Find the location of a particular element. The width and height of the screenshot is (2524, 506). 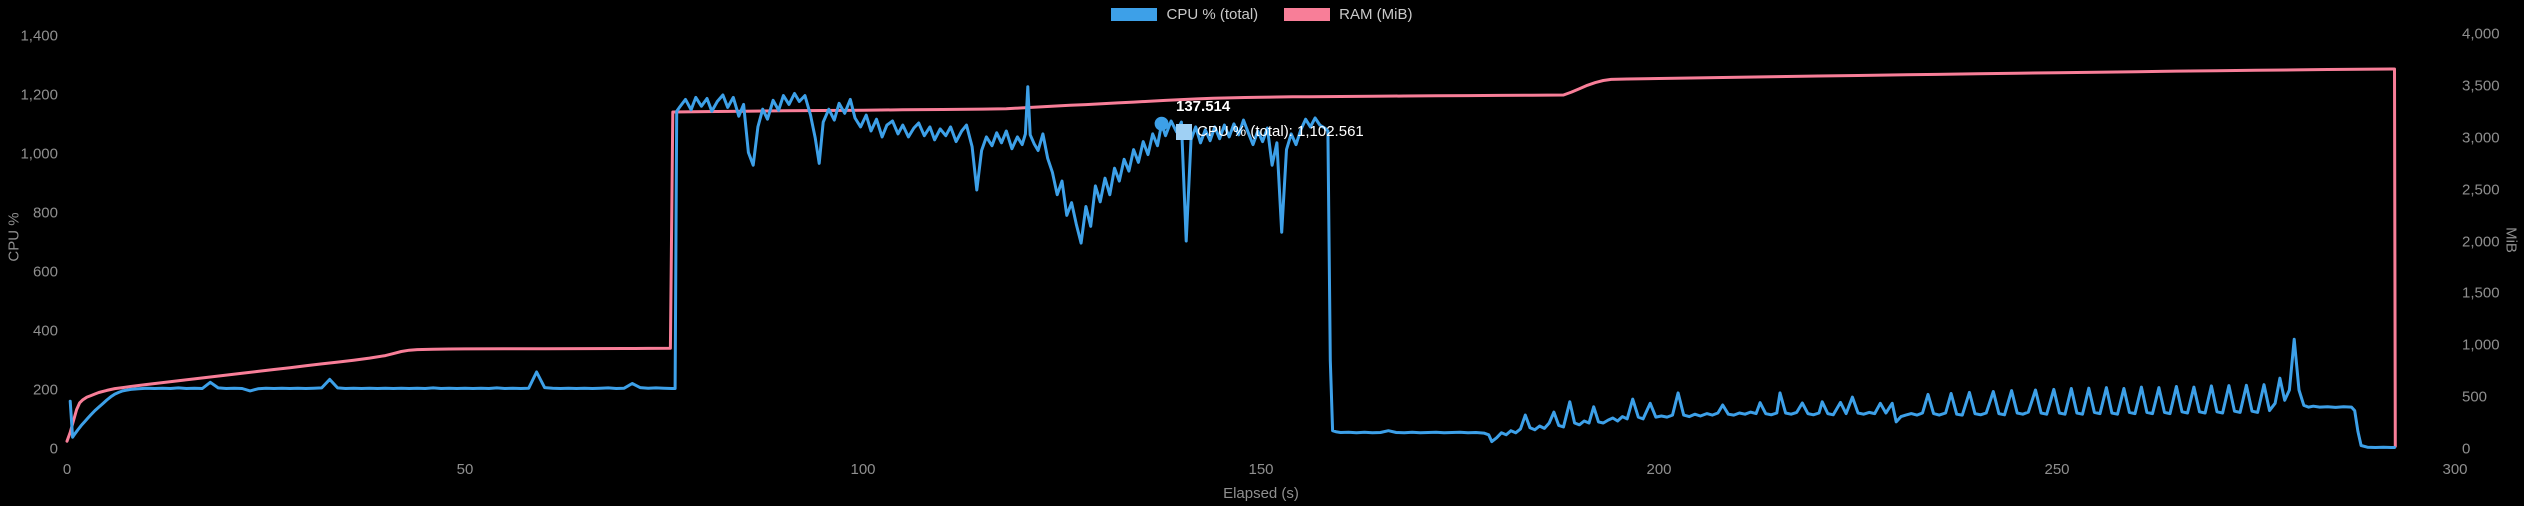

y-right-tick-label: 3,000 is located at coordinates (2481, 138).